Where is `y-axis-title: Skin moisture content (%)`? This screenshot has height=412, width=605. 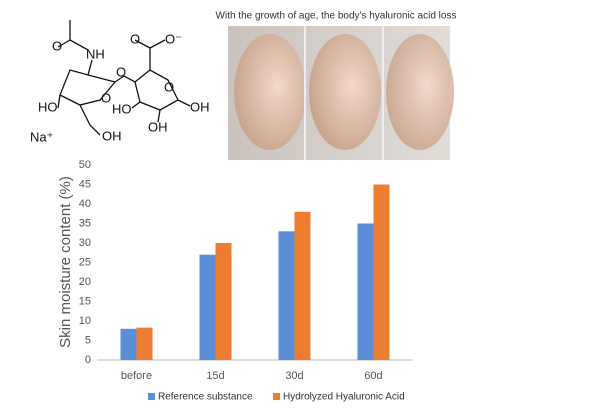 y-axis-title: Skin moisture content (%) is located at coordinates (65, 262).